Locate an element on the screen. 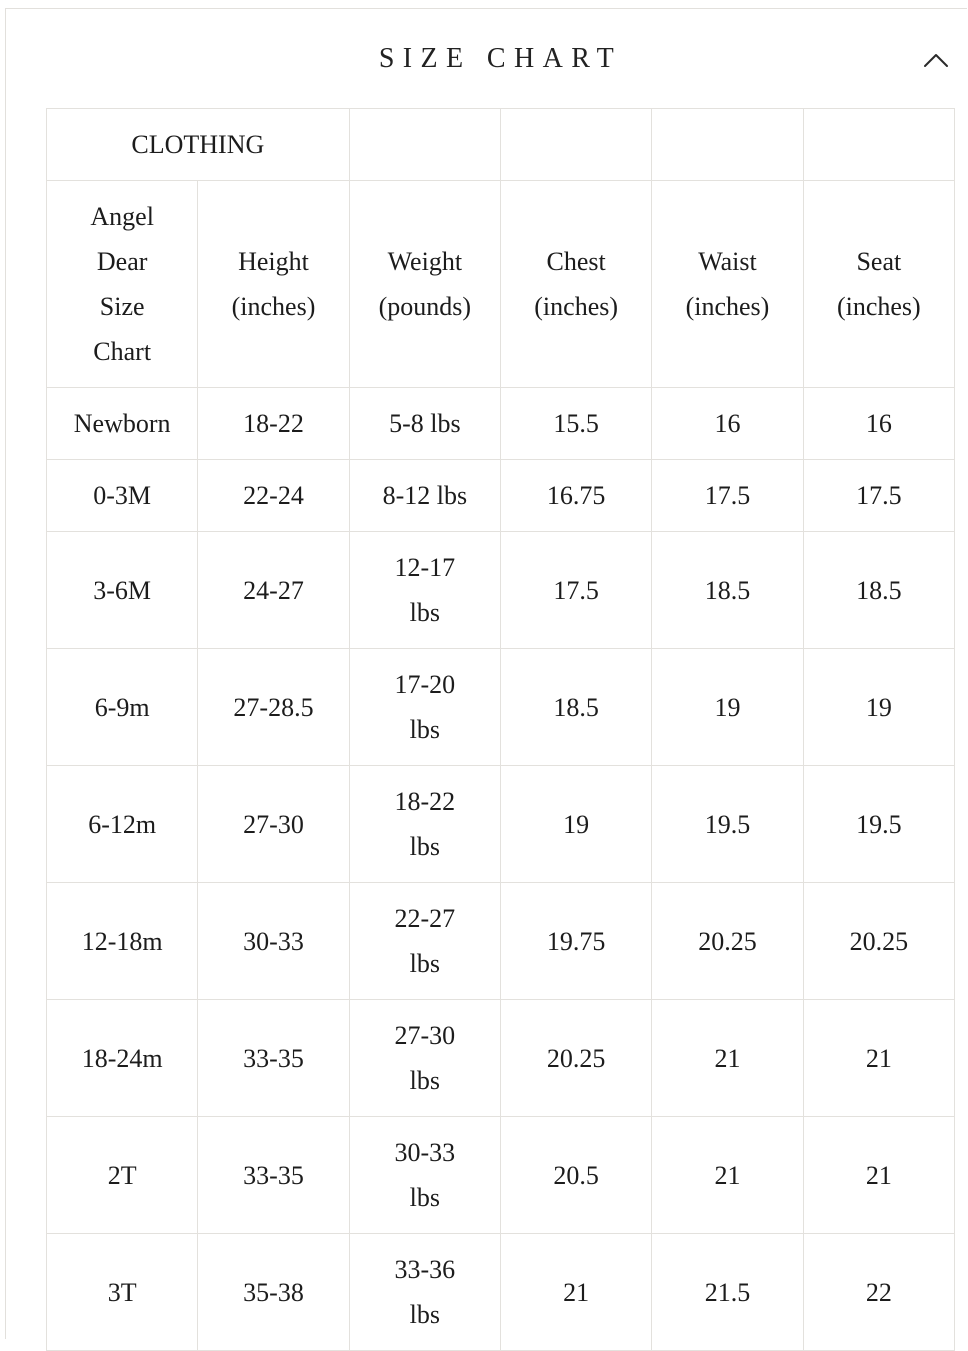 The width and height of the screenshot is (968, 1351). value-cell: 21.5 is located at coordinates (727, 1292).